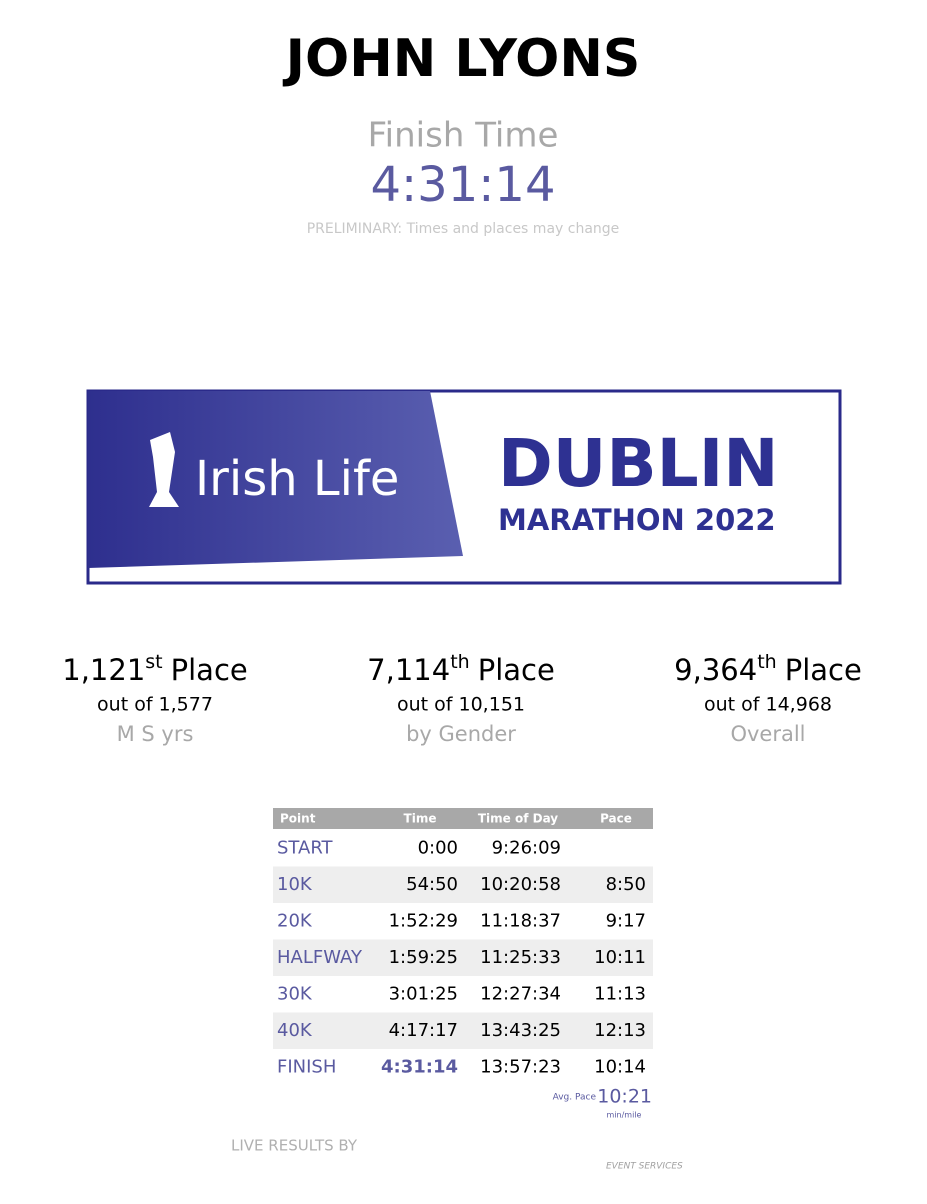  I want to click on event-name: DUBLIN, so click(638, 463).